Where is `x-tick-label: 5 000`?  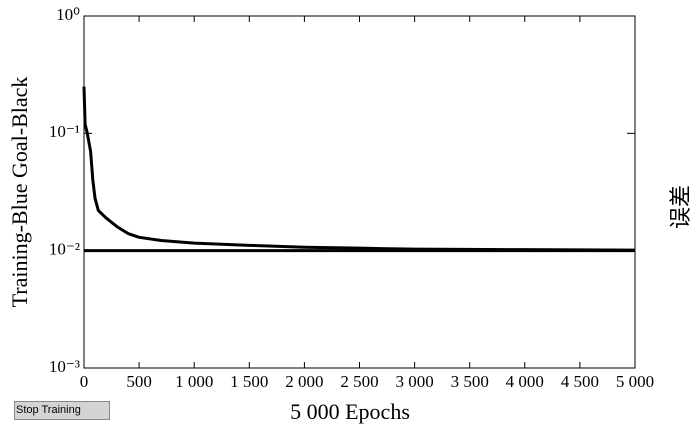
x-tick-label: 5 000 is located at coordinates (635, 381).